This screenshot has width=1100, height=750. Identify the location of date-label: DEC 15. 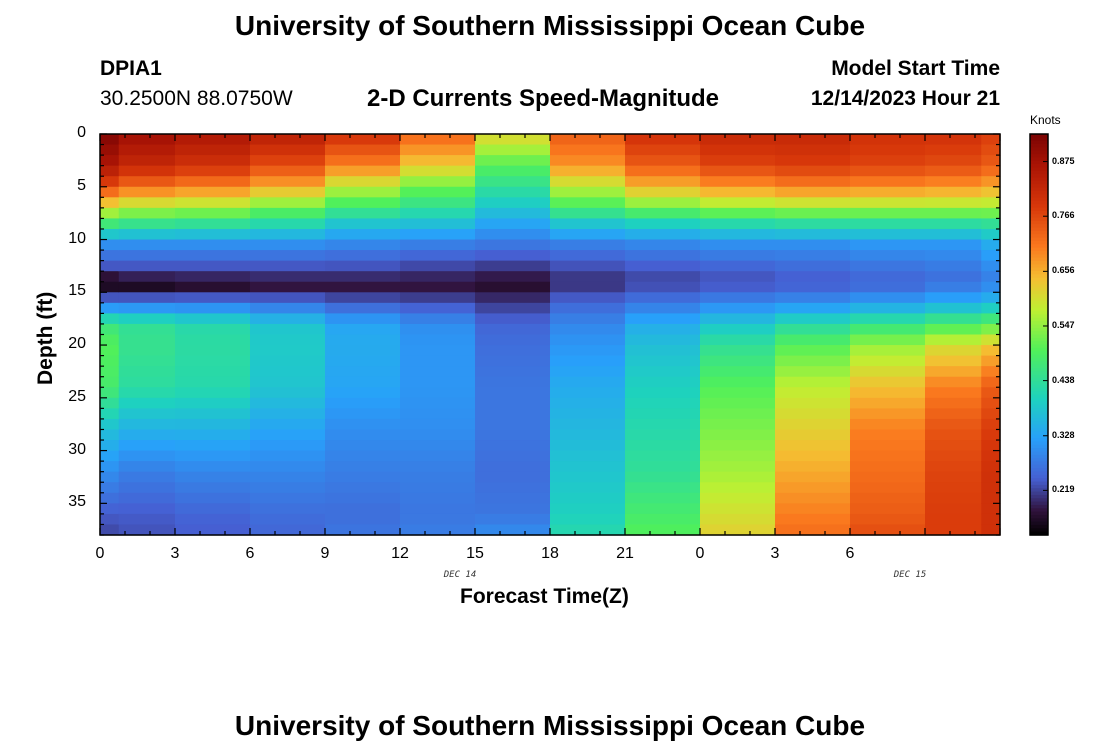
(910, 575).